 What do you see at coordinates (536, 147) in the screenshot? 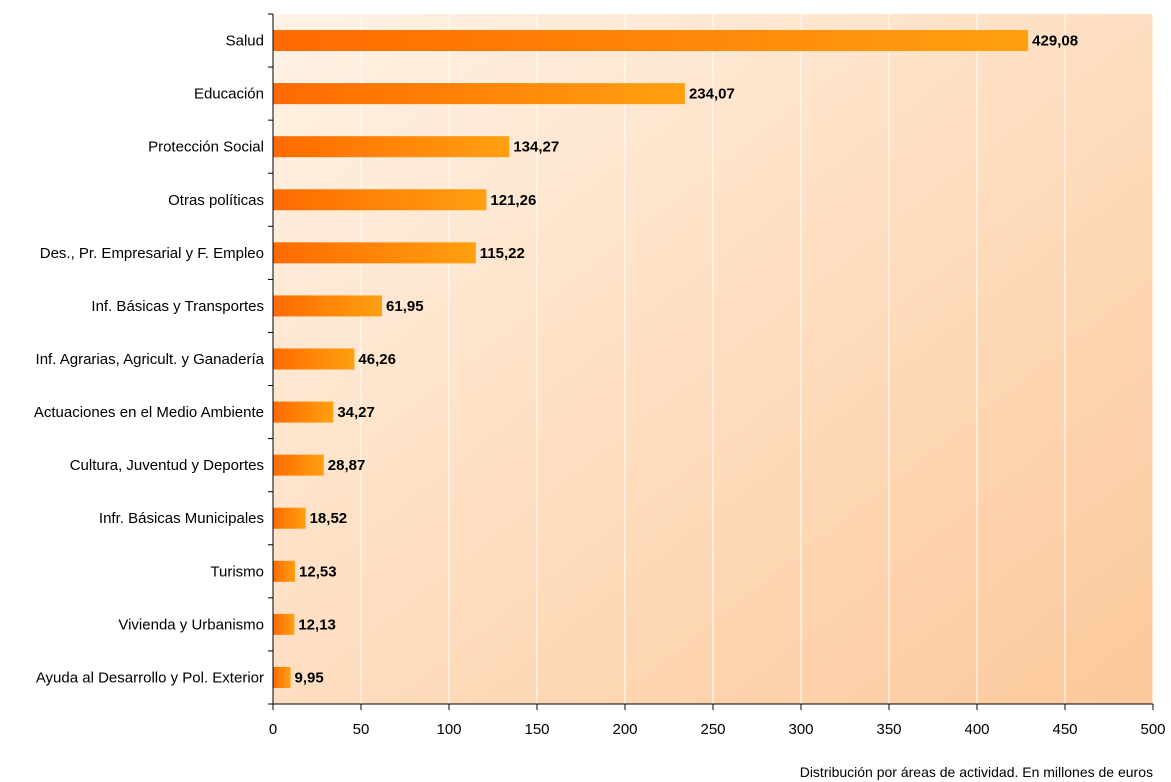
I see `value-label: 134,27` at bounding box center [536, 147].